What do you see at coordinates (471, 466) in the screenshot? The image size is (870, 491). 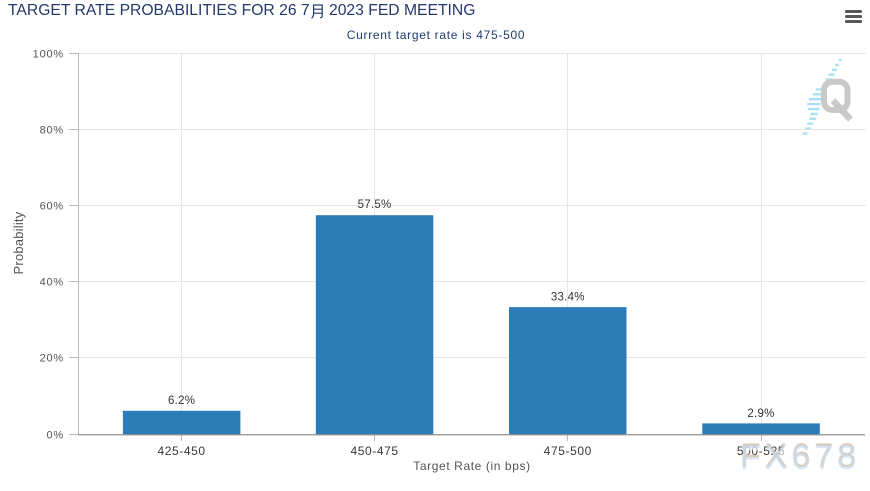 I see `svg-text: Target Rate (in bps)` at bounding box center [471, 466].